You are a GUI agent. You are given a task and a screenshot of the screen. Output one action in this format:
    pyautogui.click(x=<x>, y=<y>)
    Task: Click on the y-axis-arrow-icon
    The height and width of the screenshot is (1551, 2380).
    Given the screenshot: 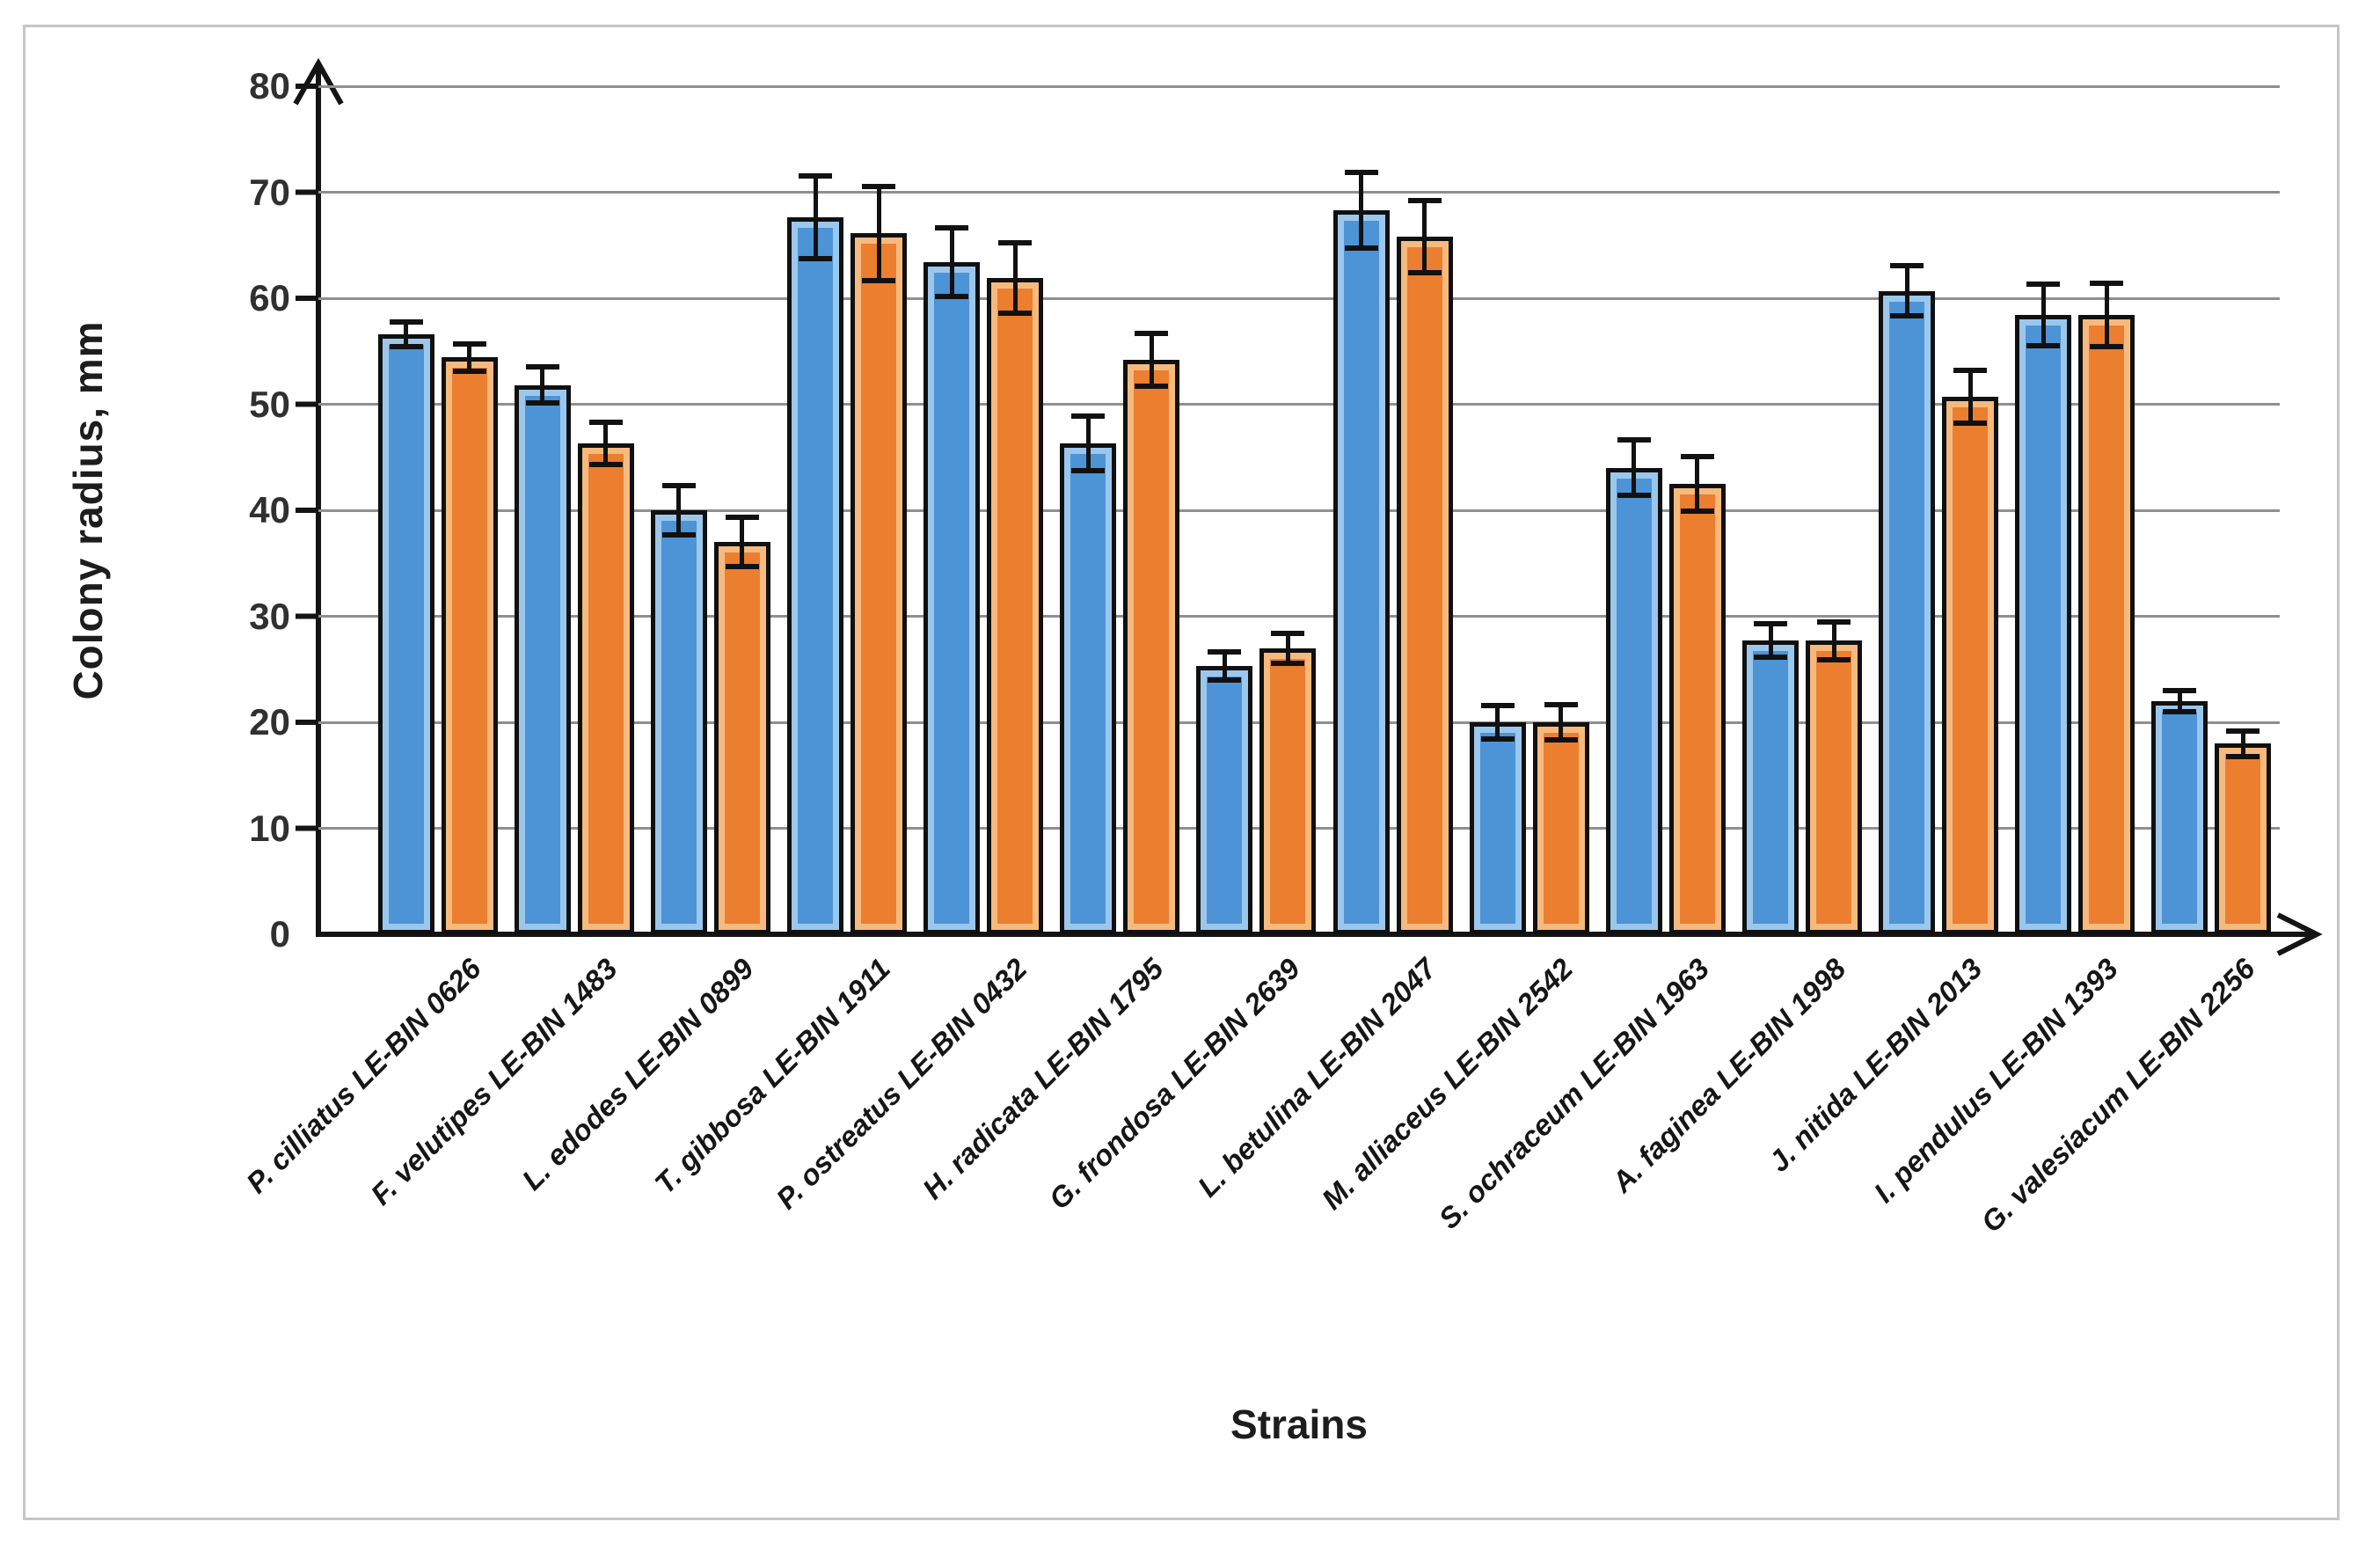 What is the action you would take?
    pyautogui.click(x=318, y=81)
    